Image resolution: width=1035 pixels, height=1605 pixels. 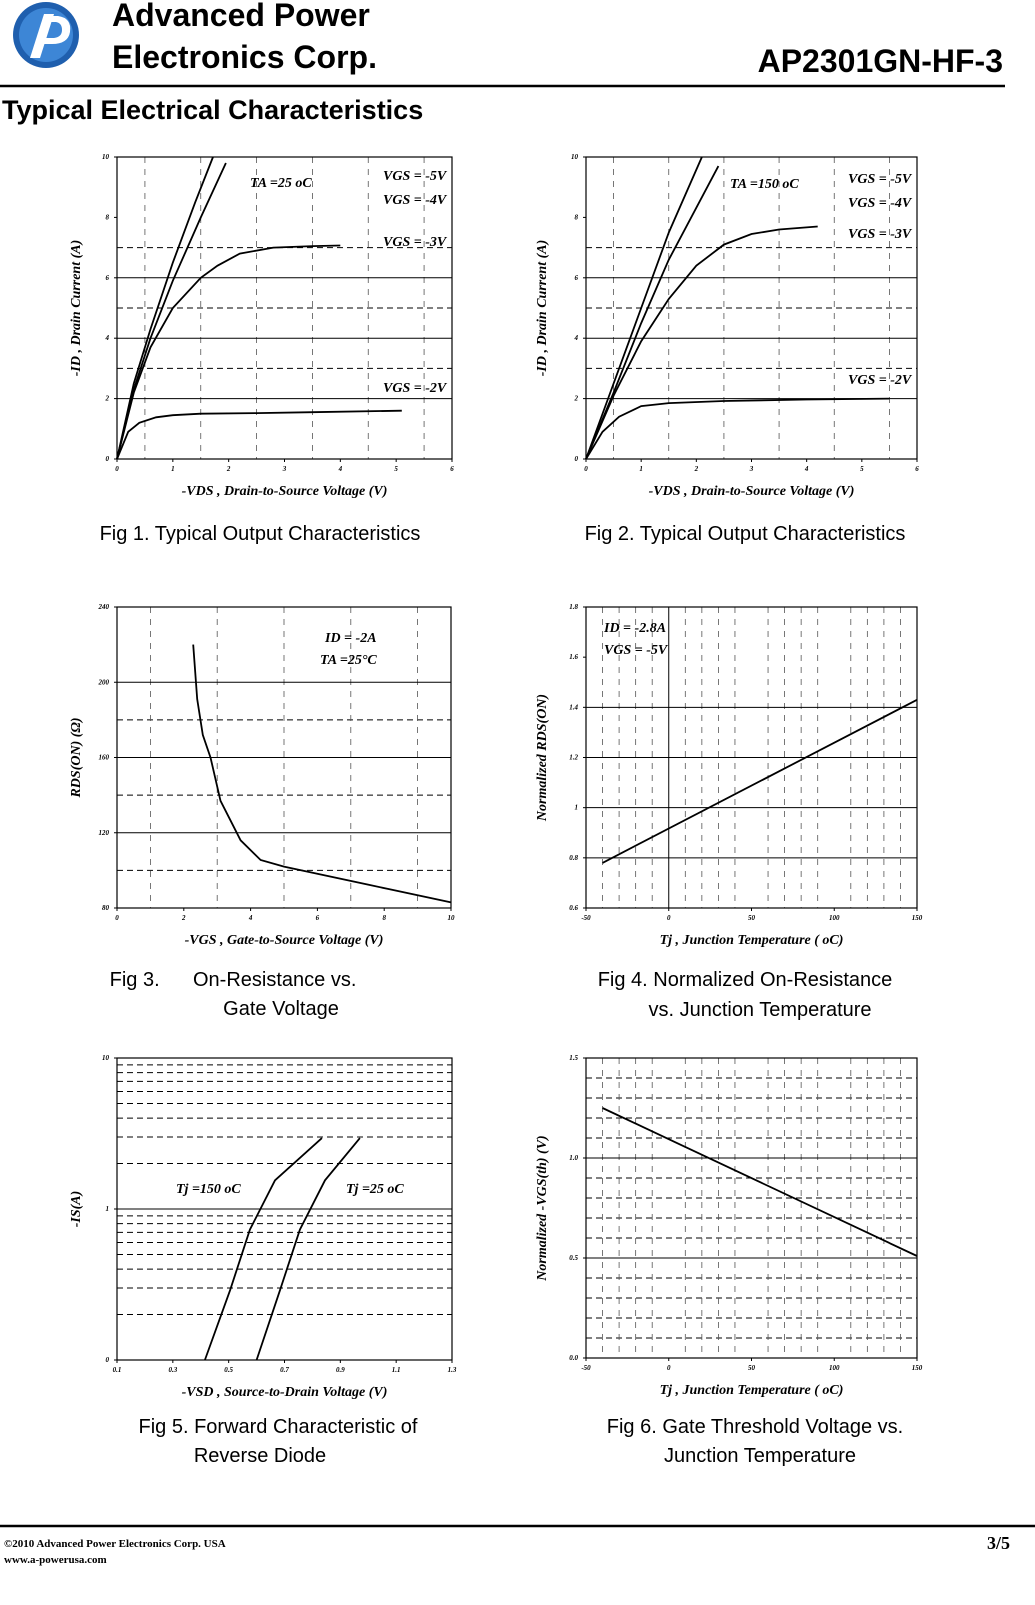 What do you see at coordinates (375, 1189) in the screenshot?
I see `series-label: Tj =25 oC` at bounding box center [375, 1189].